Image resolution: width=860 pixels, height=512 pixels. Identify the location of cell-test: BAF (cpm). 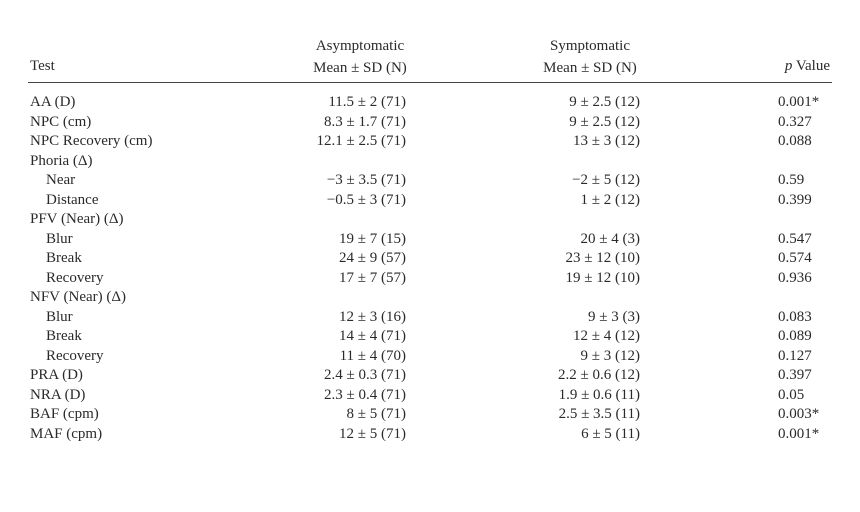
(64, 414).